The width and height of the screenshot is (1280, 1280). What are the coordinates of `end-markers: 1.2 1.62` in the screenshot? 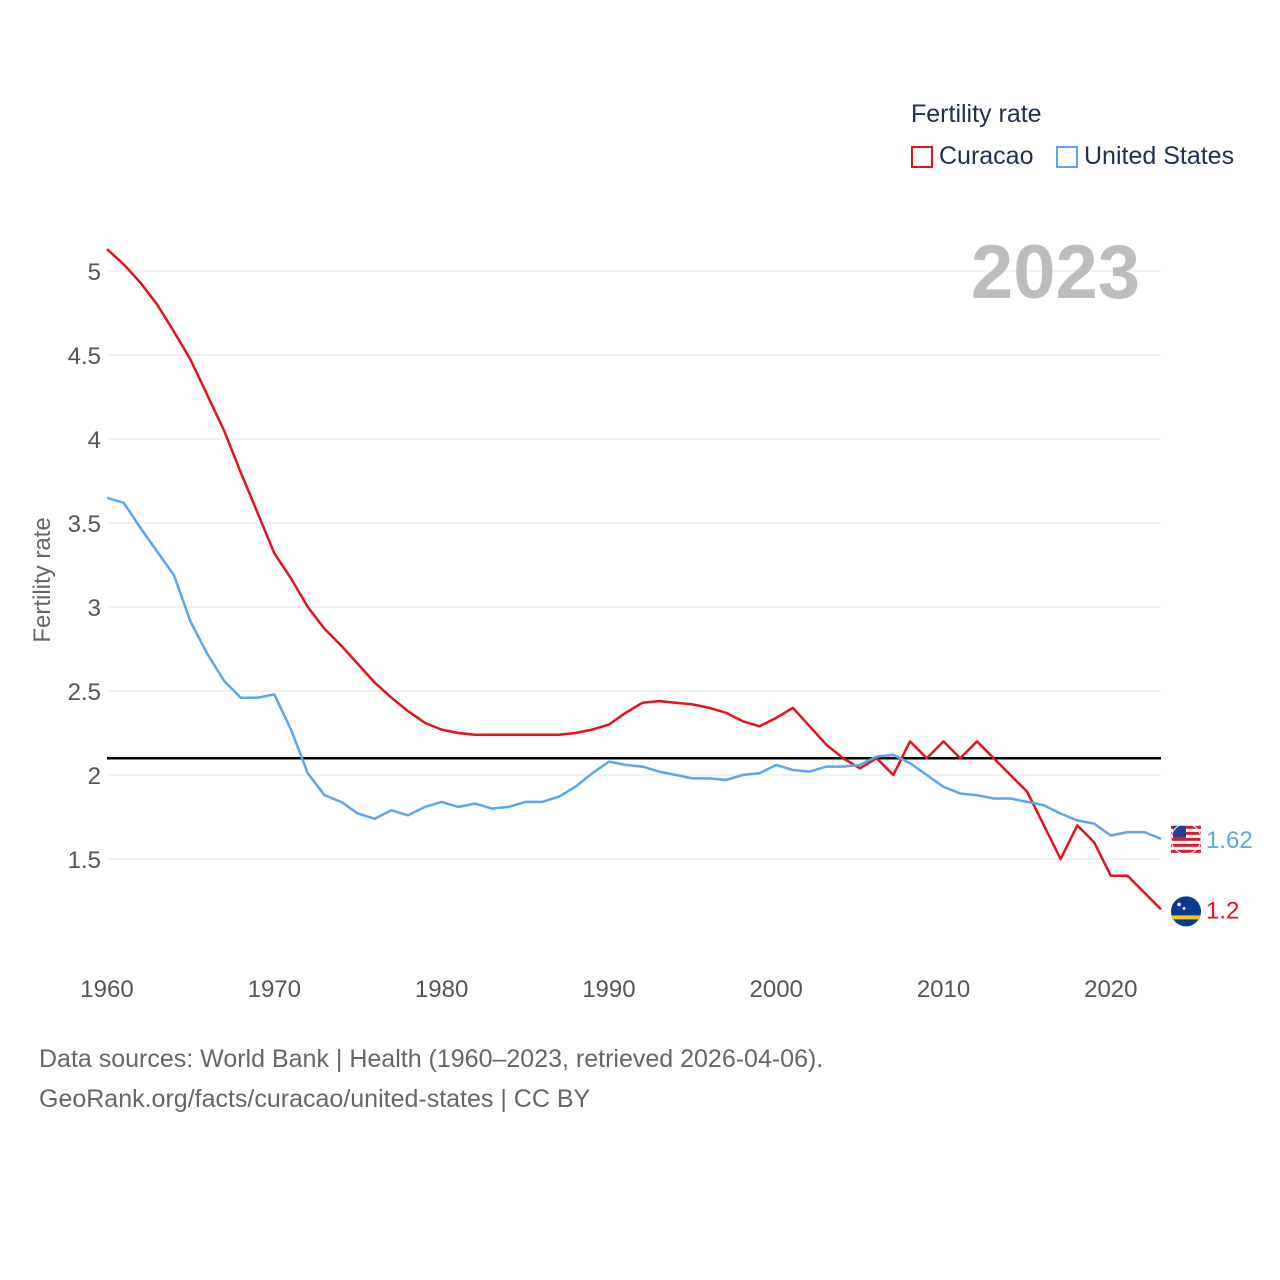 It's located at (1211, 875).